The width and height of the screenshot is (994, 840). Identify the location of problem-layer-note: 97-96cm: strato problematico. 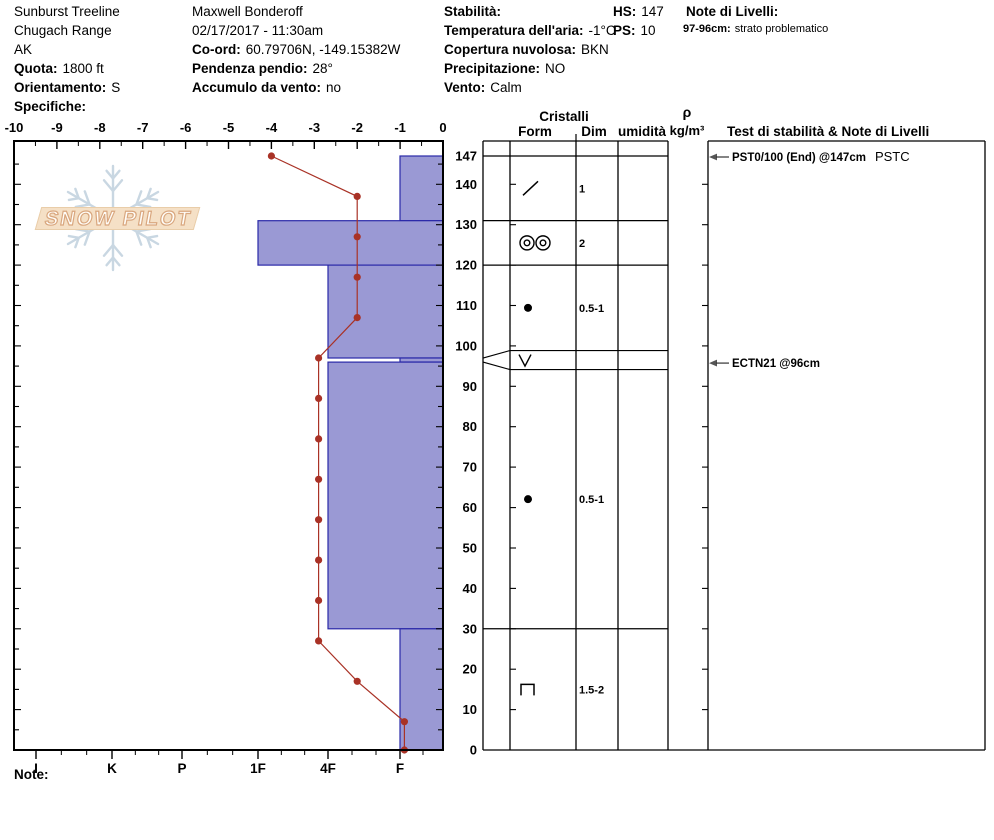
(755, 29).